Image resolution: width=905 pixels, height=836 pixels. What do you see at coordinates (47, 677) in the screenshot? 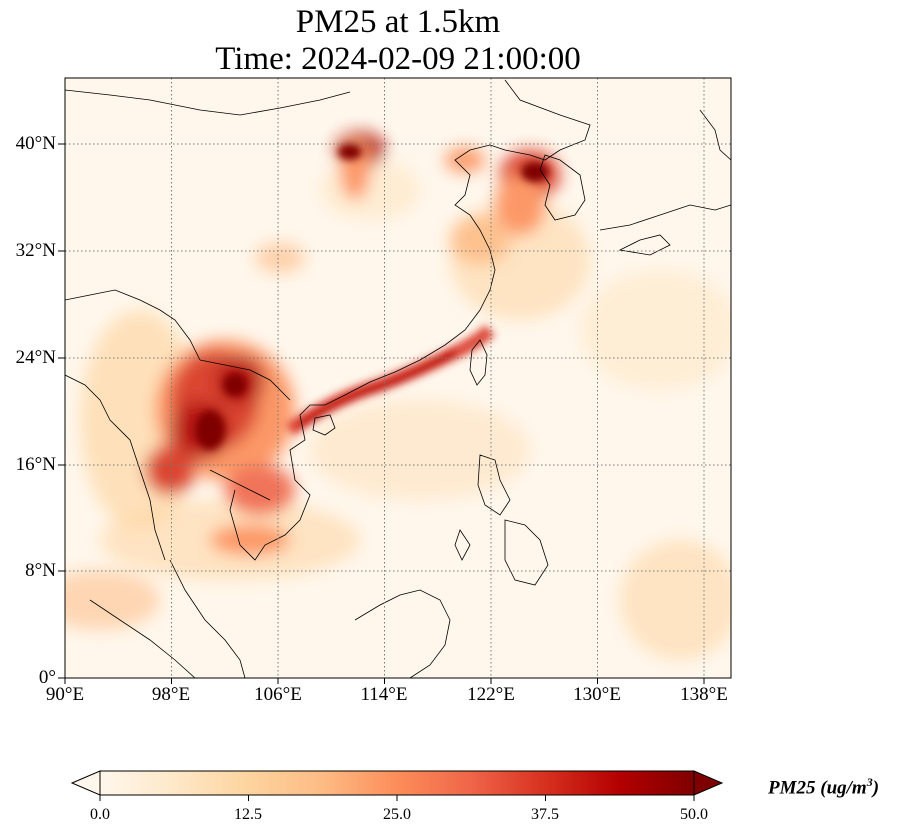
I see `lat-tick-label: 0°` at bounding box center [47, 677].